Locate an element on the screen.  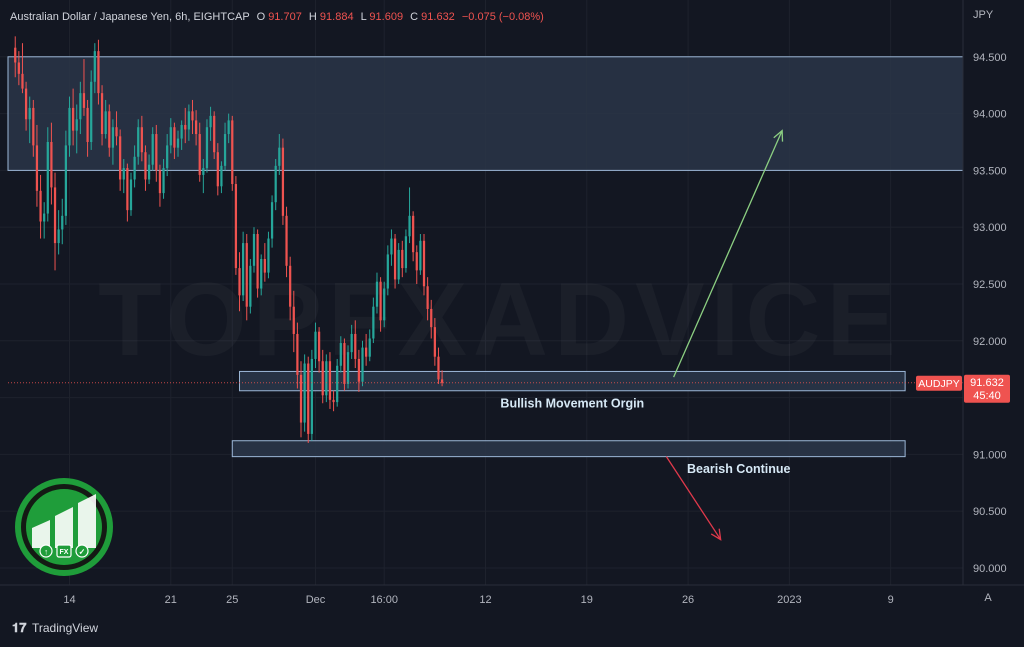
y-tick-label: 90.500 is located at coordinates (990, 512).